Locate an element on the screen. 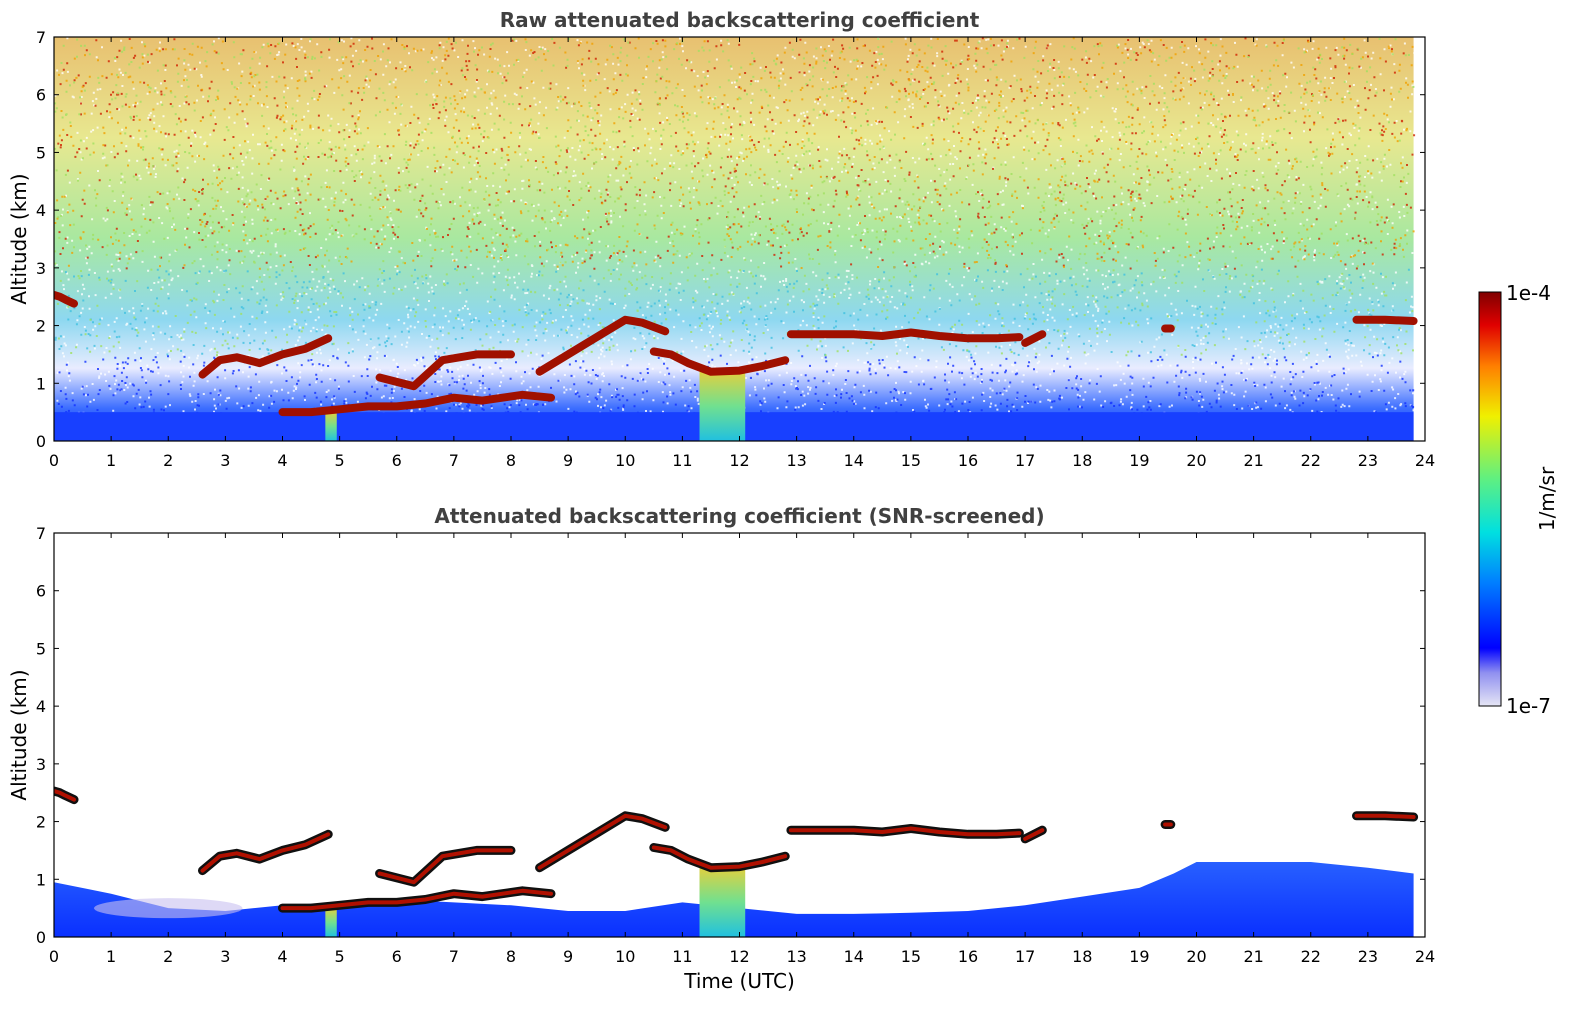 This screenshot has width=1595, height=1020. panel2-y-label: Altitude (km) is located at coordinates (19, 734).